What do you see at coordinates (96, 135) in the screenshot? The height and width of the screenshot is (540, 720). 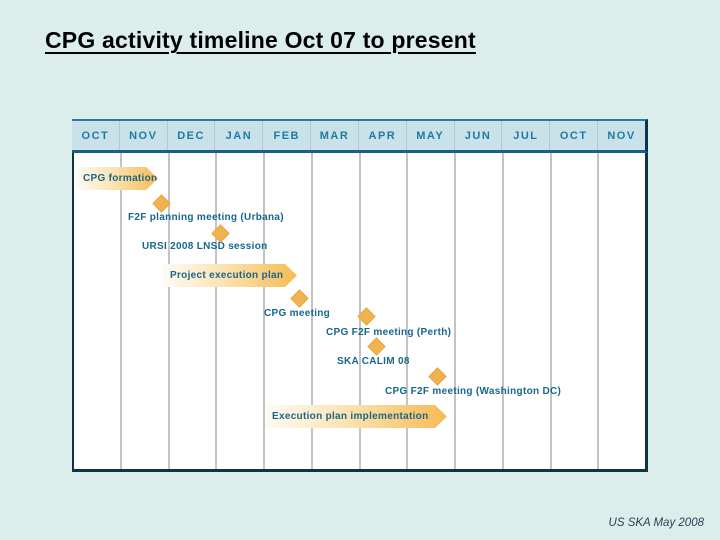 I see `month-cell-oct-07: OCT` at bounding box center [96, 135].